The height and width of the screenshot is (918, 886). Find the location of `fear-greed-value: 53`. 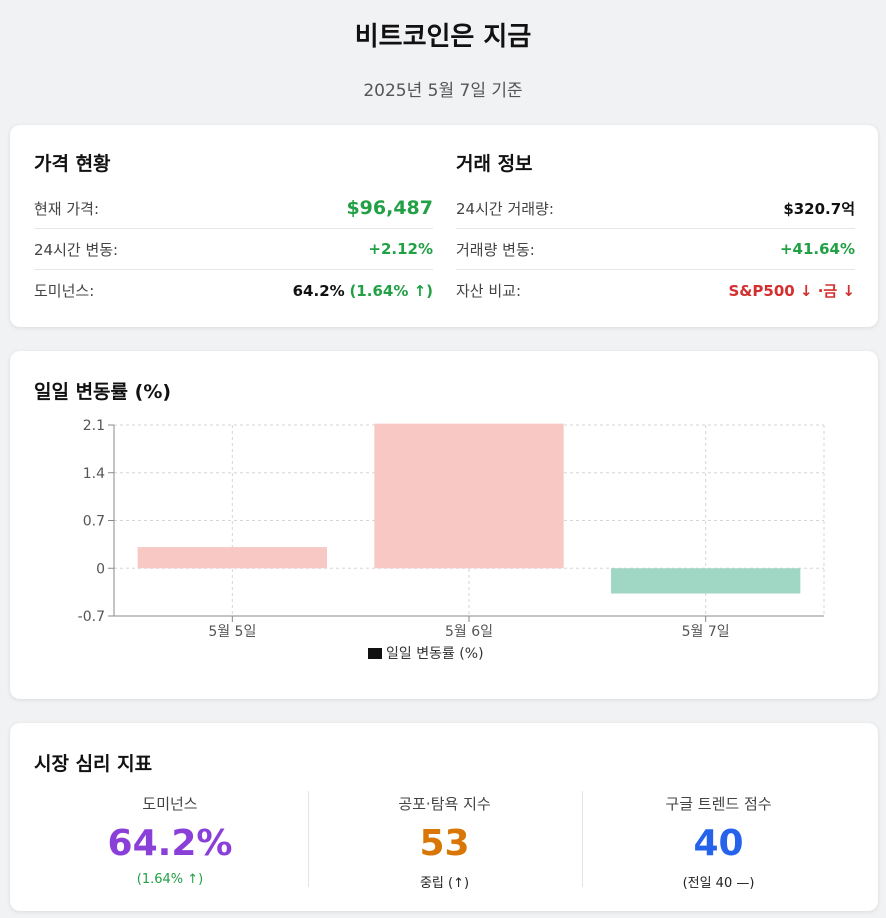

fear-greed-value: 53 is located at coordinates (444, 843).